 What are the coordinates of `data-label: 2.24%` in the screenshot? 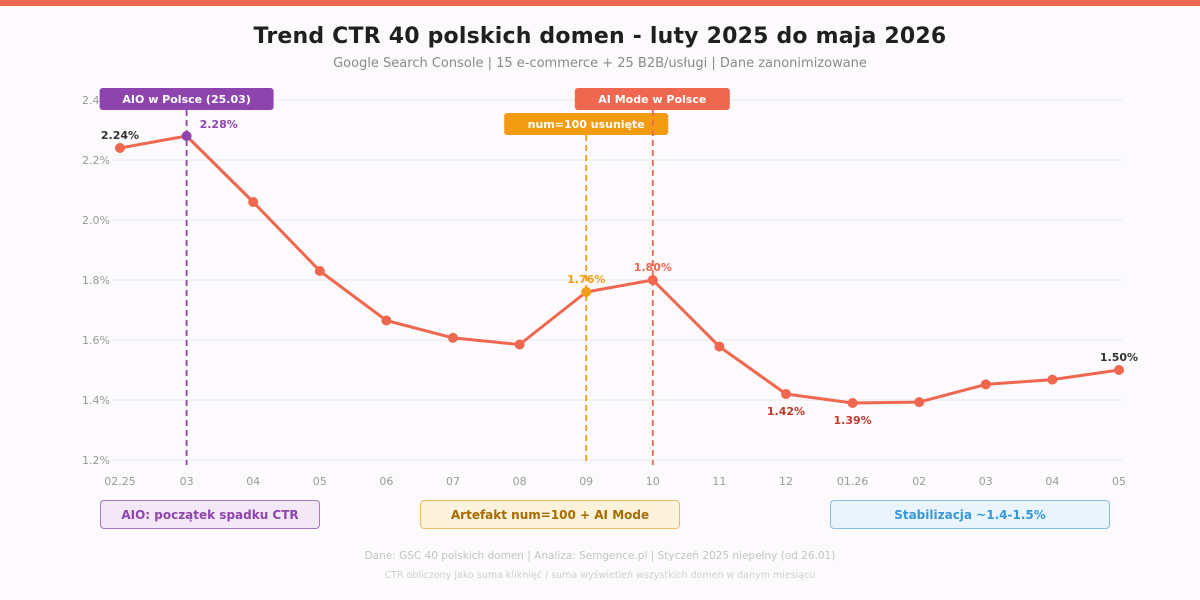 It's located at (120, 135).